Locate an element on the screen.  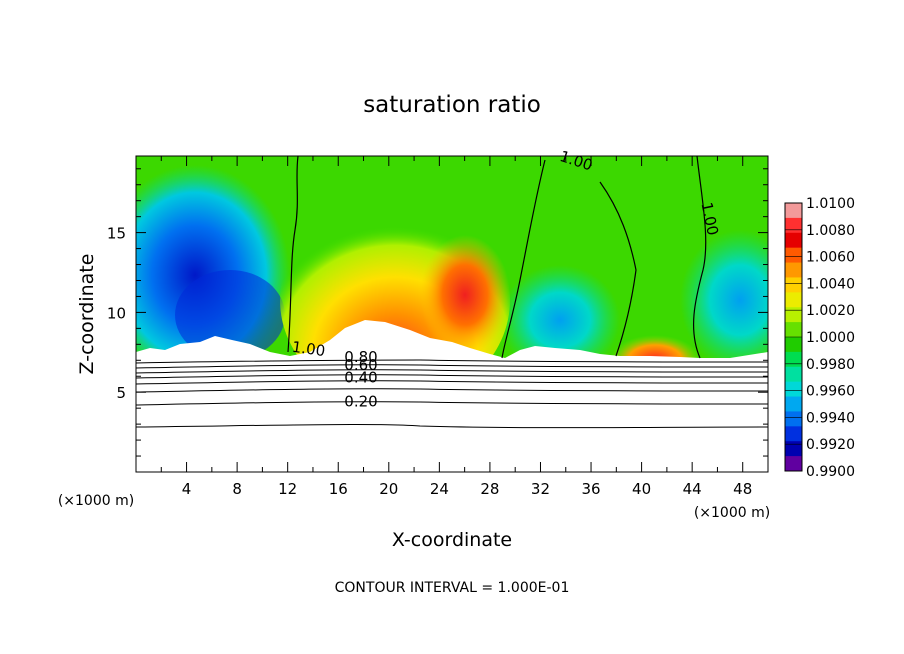
x-tick-label-5: 24 is located at coordinates (439, 489).